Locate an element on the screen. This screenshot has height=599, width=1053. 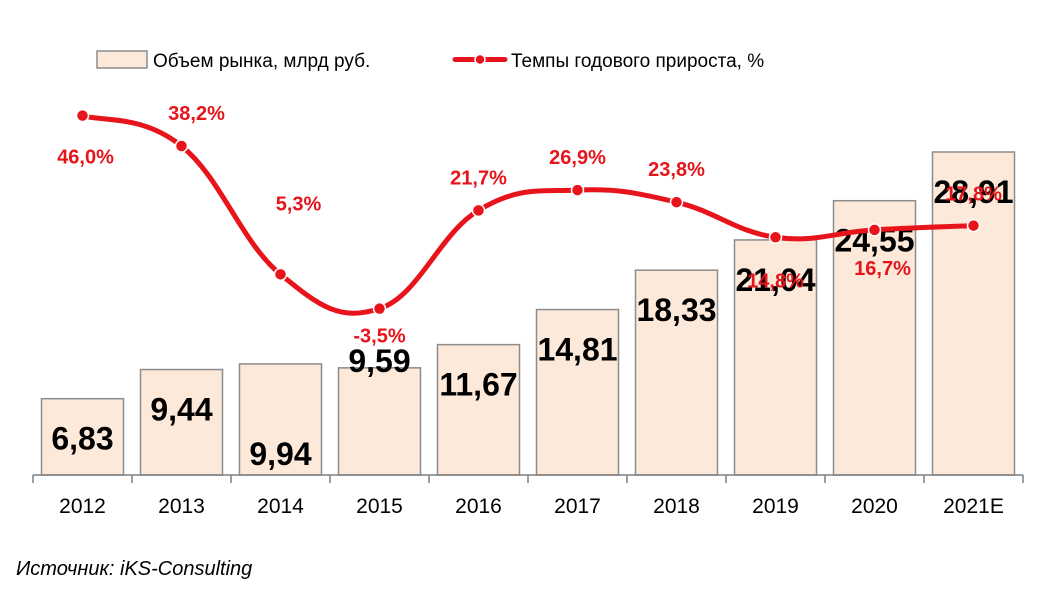
bar-value-label: 9,94 is located at coordinates (280, 454).